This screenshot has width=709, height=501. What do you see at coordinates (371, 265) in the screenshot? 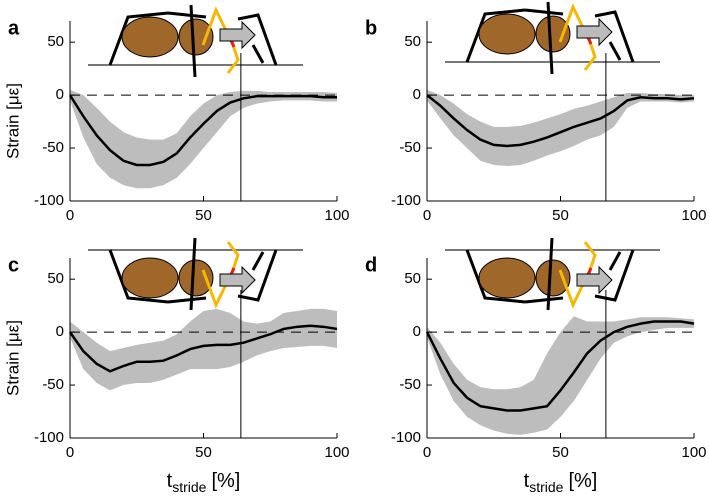
I see `panel-label: d` at bounding box center [371, 265].